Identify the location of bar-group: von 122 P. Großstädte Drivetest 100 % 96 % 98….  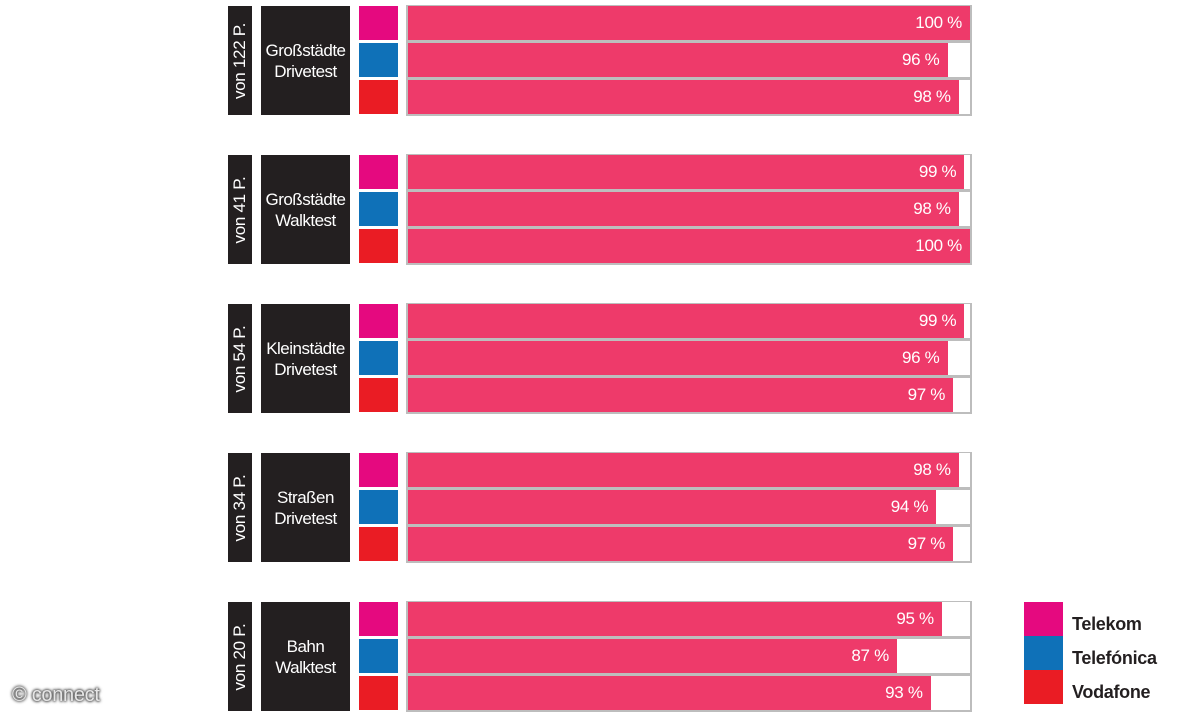
(600, 60).